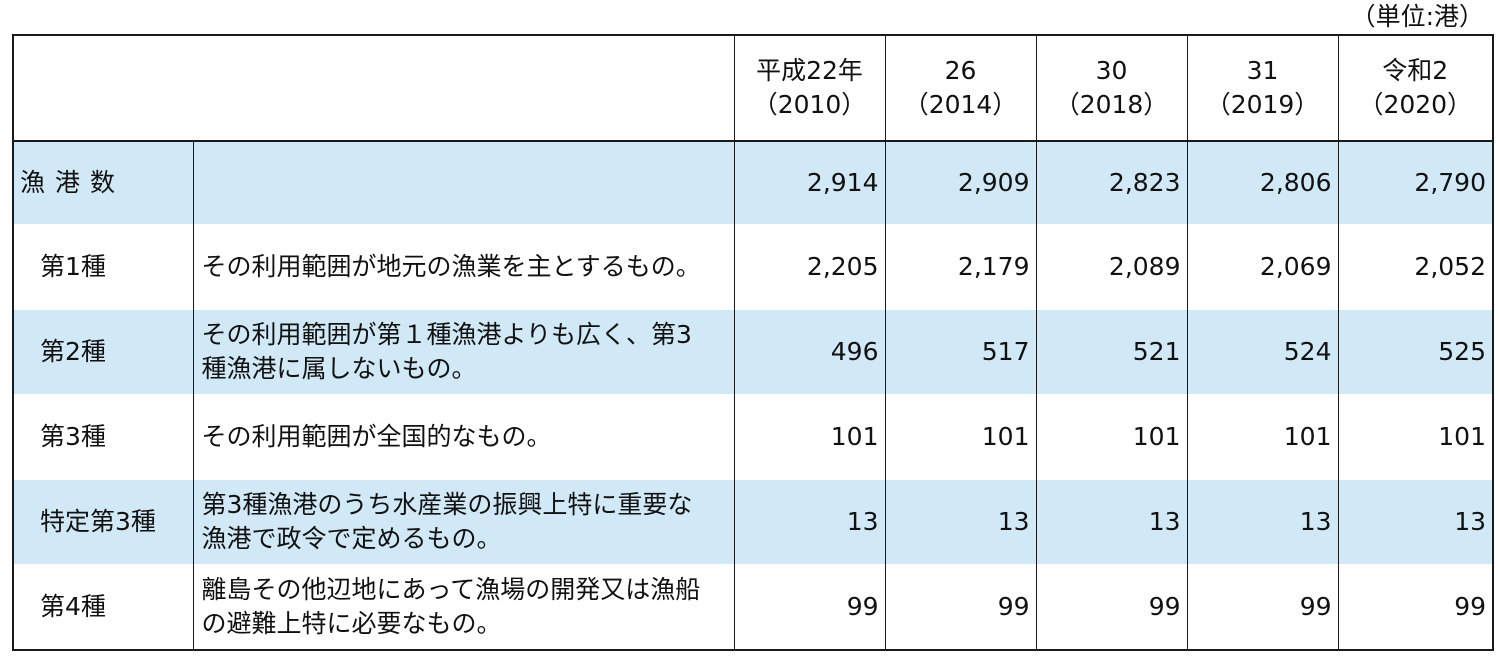 The image size is (1500, 657). I want to click on column-header: 30 （2018）, so click(1111, 88).